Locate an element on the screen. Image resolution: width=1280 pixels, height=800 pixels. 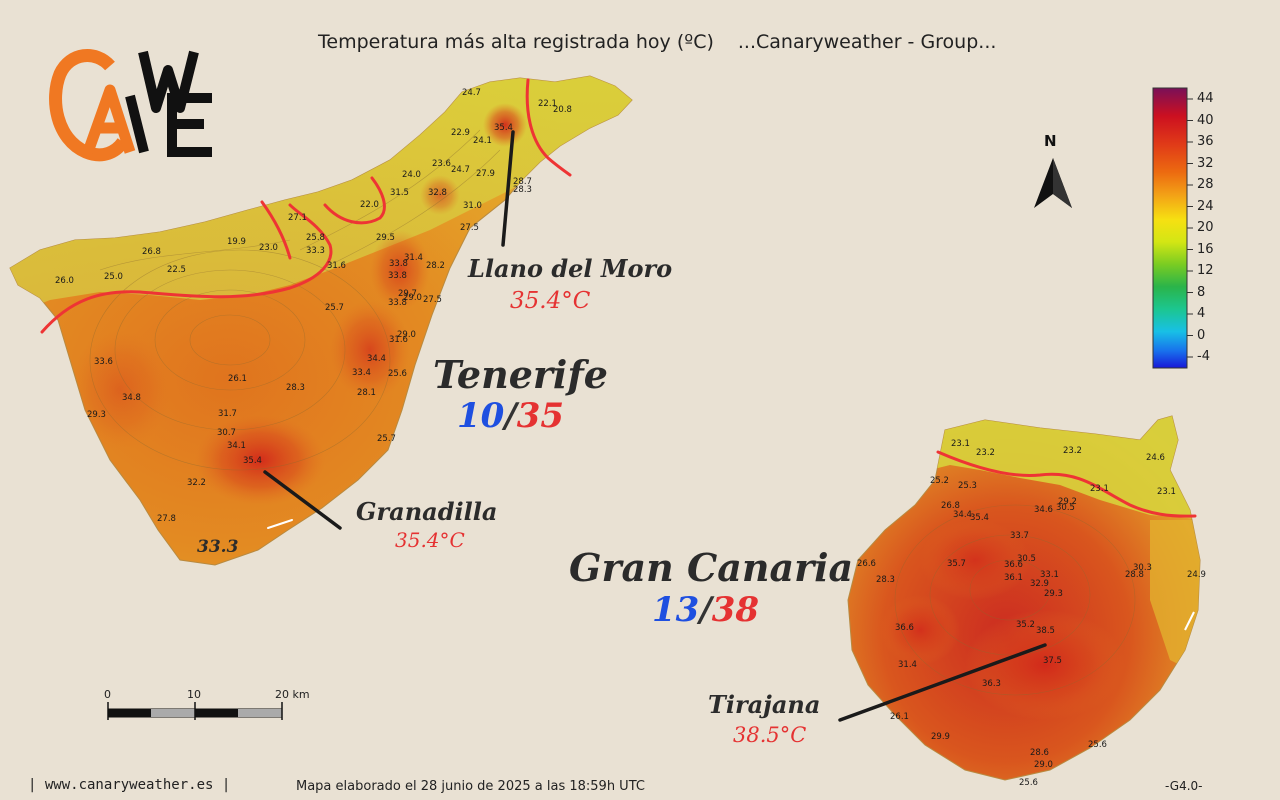
tenerife-station-value: 33.6 is located at coordinates (103, 362).